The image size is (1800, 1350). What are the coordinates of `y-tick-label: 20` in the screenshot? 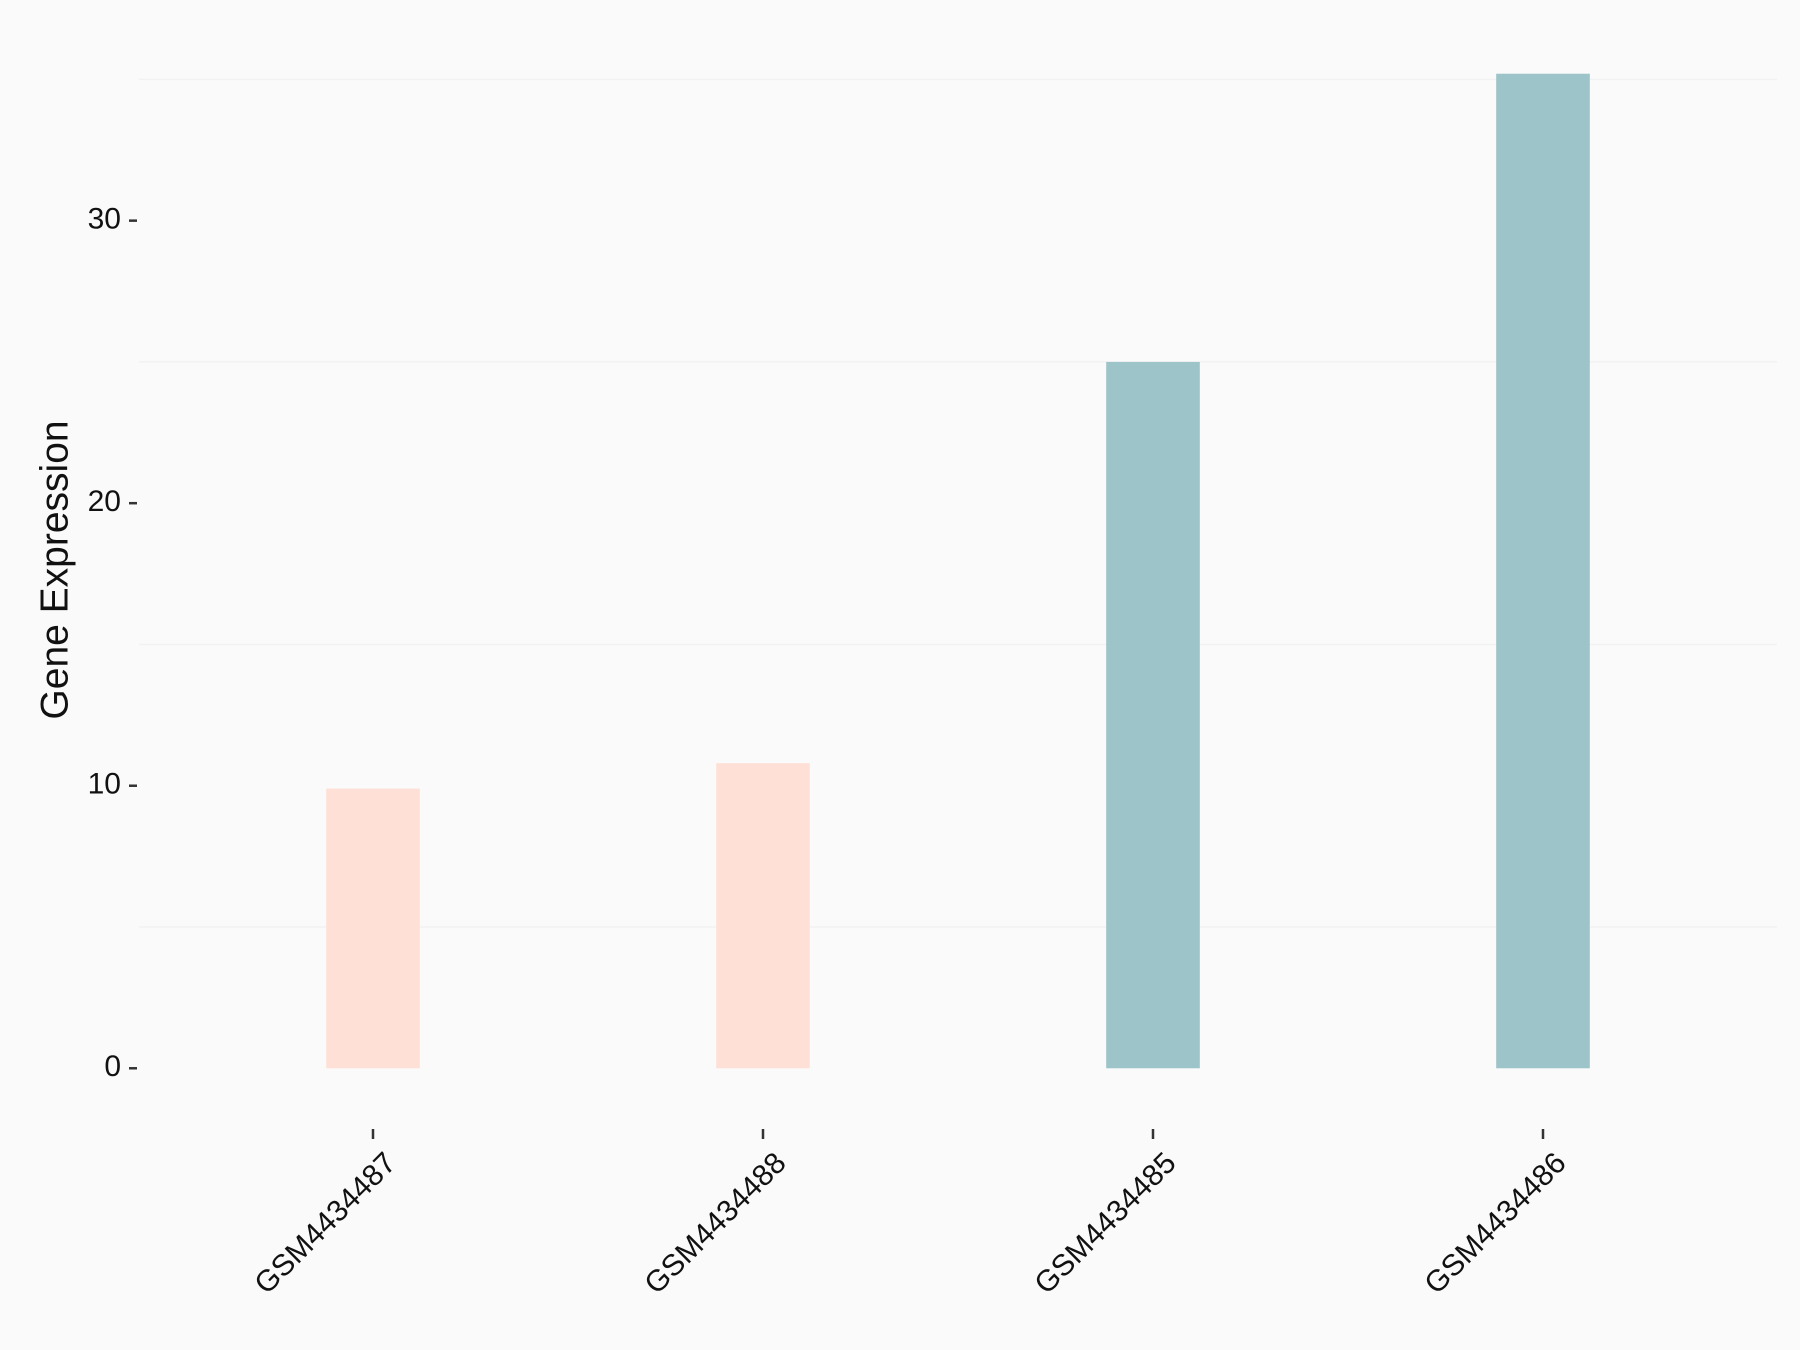 It's located at (104, 501).